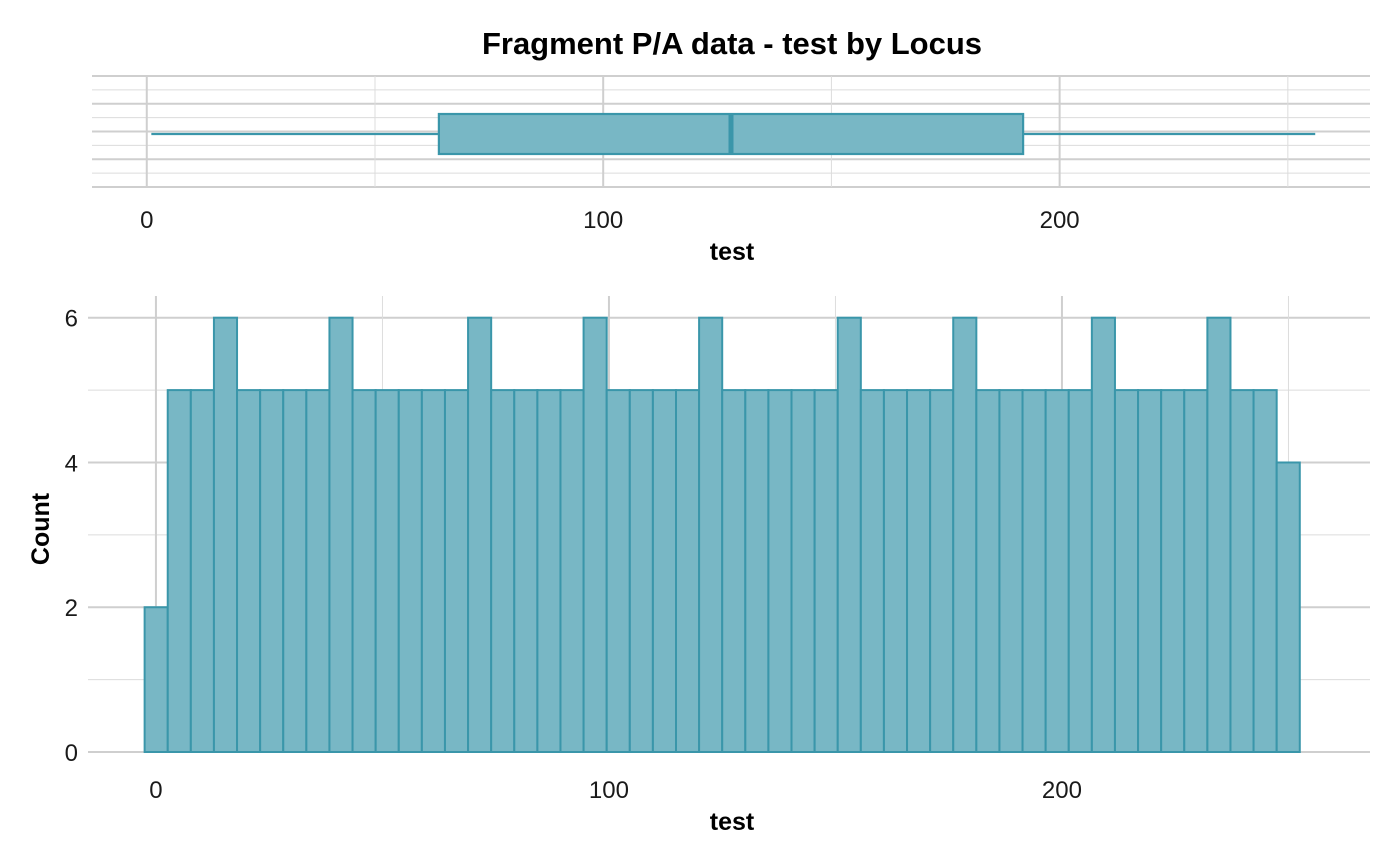 The width and height of the screenshot is (1400, 866). What do you see at coordinates (71, 753) in the screenshot?
I see `histogram-y-tick-label: 0` at bounding box center [71, 753].